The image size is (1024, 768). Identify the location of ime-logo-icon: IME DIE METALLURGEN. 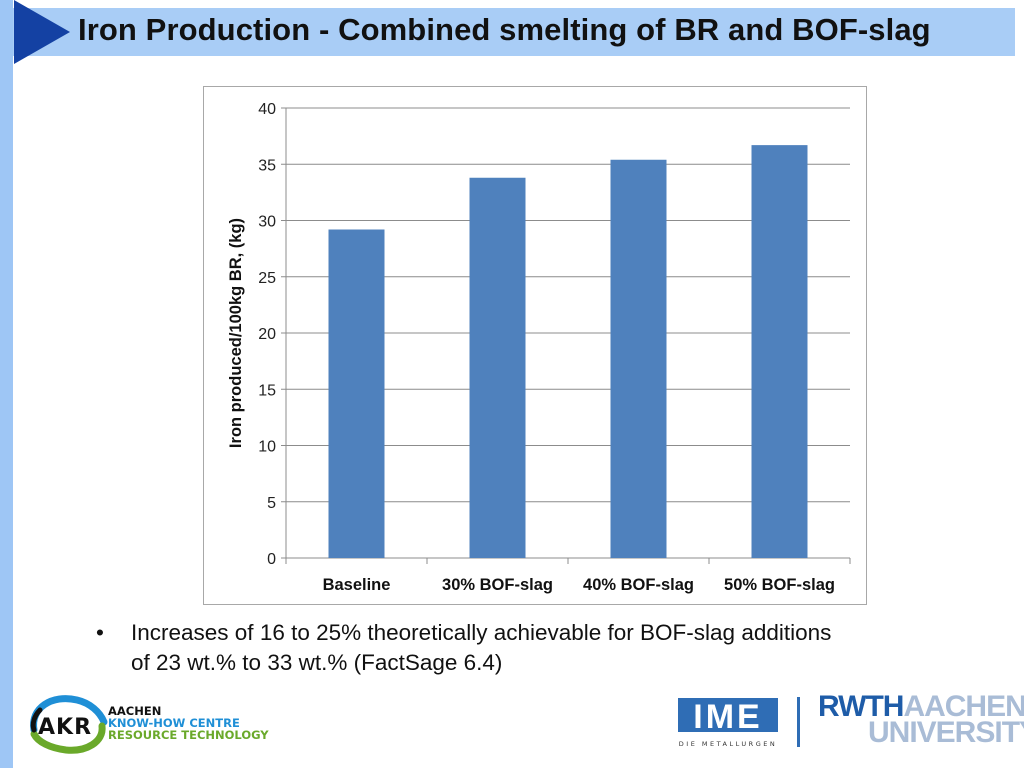
(728, 723).